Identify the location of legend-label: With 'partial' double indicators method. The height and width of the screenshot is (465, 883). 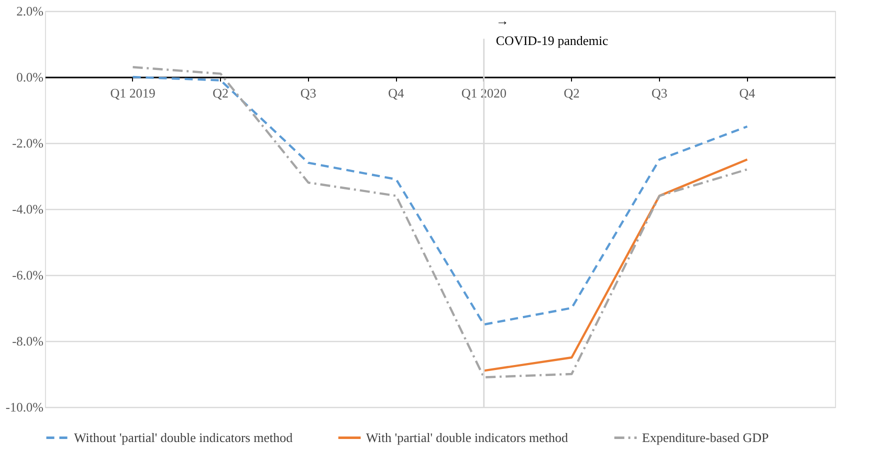
(467, 437).